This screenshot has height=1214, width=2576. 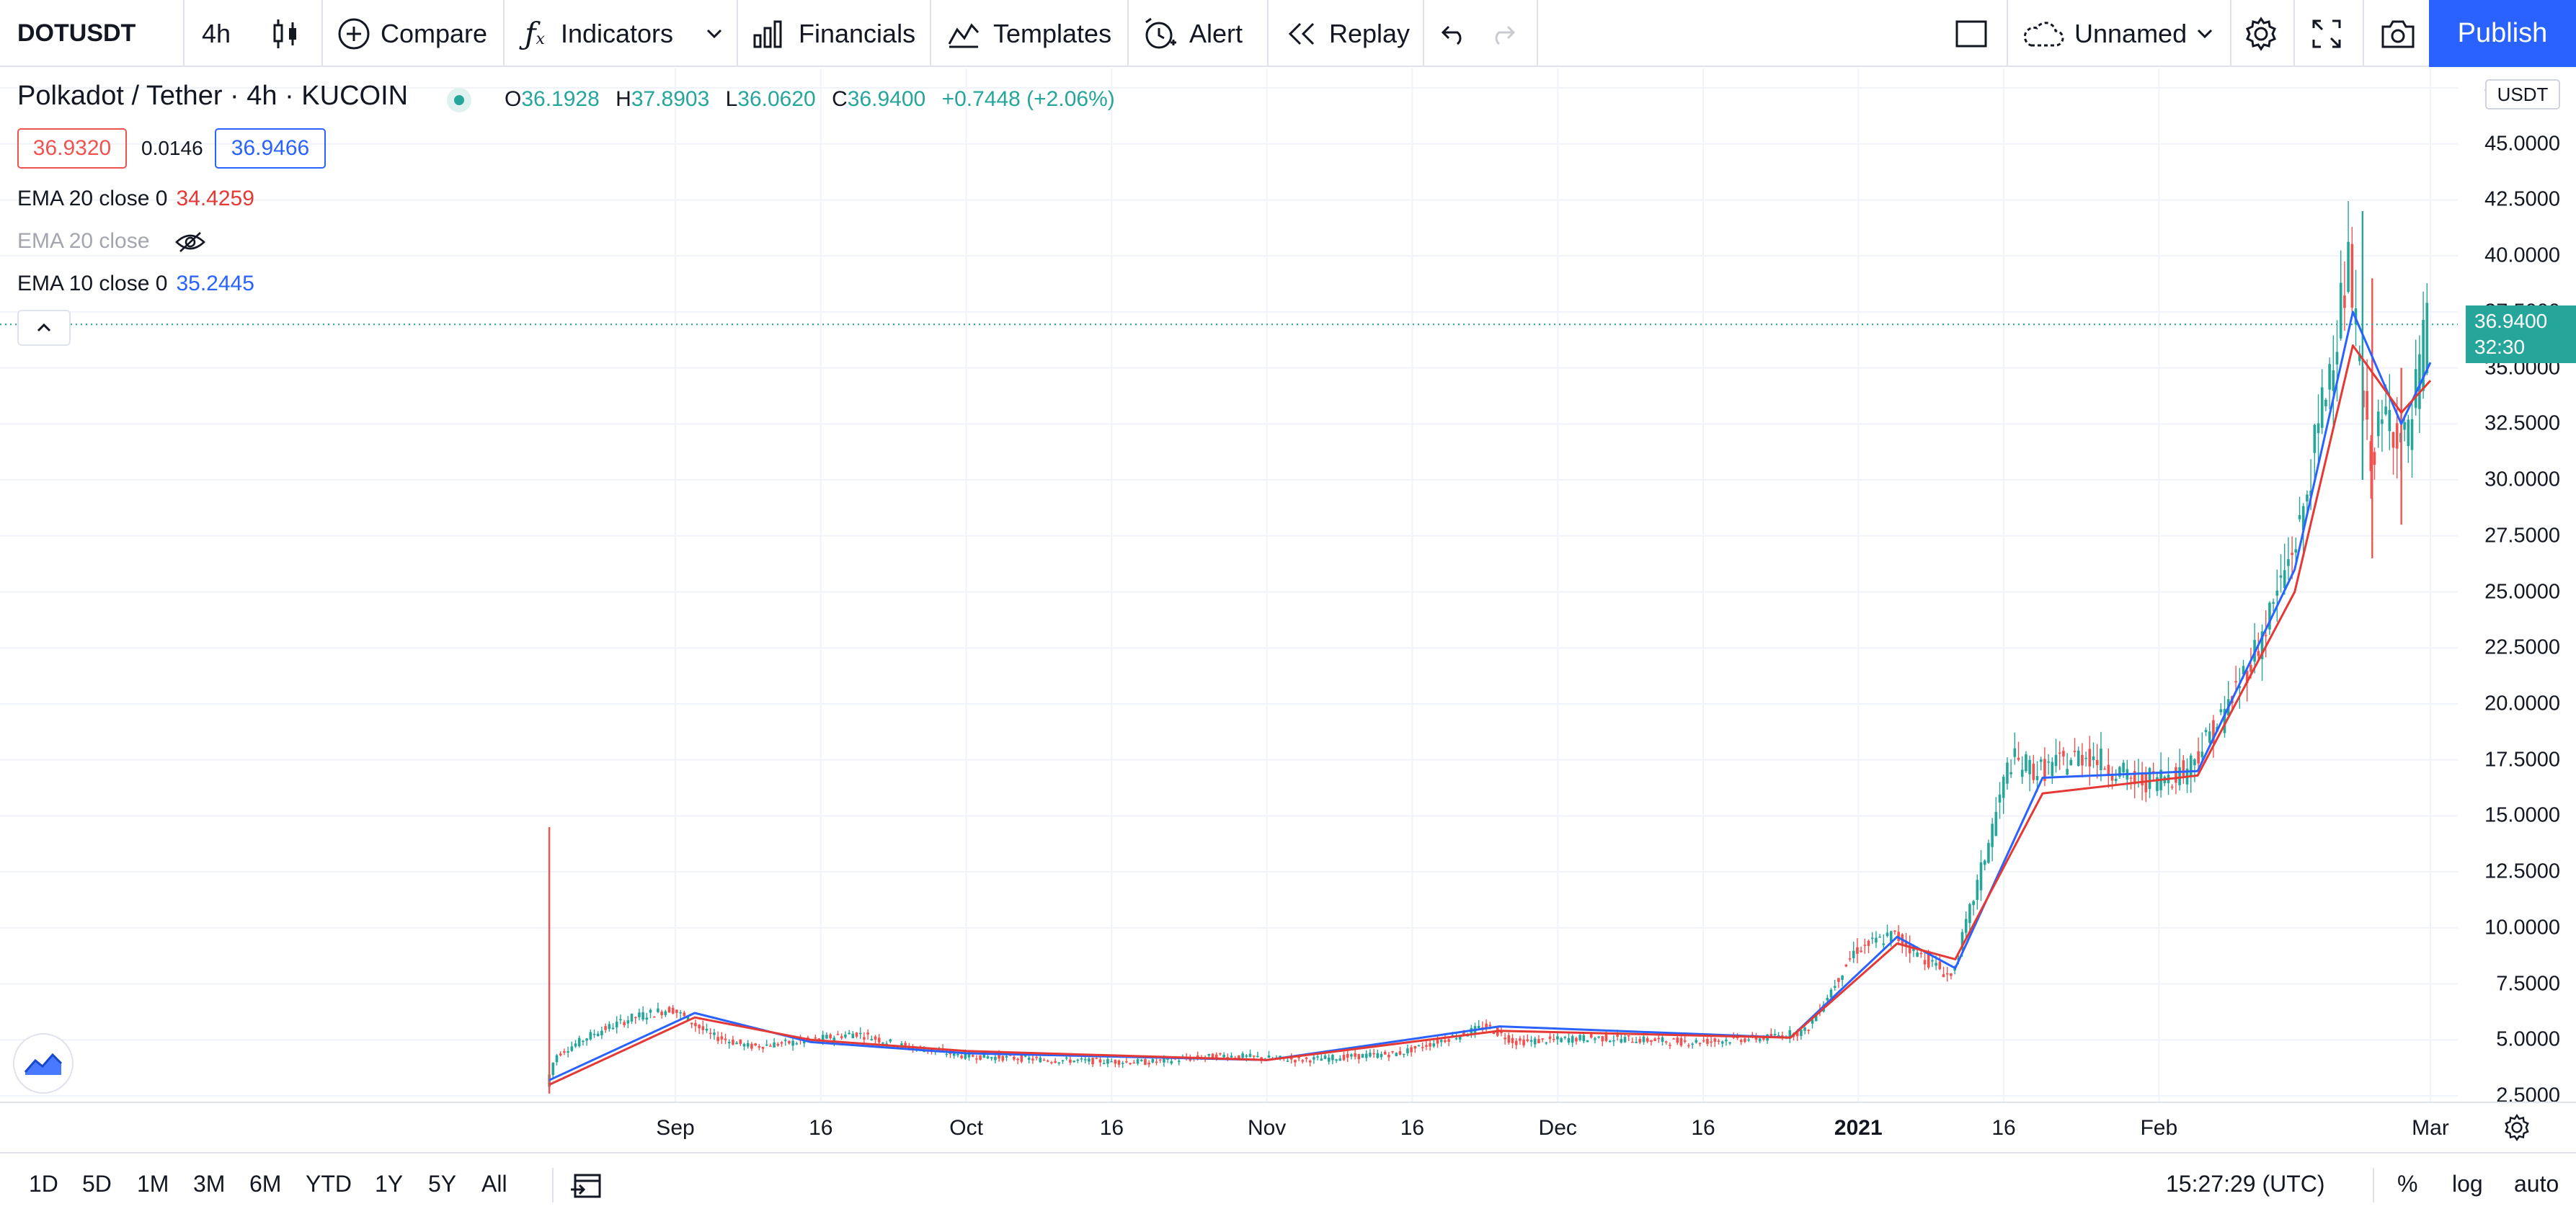 What do you see at coordinates (442, 1184) in the screenshot?
I see `range-button-5y: 5Y` at bounding box center [442, 1184].